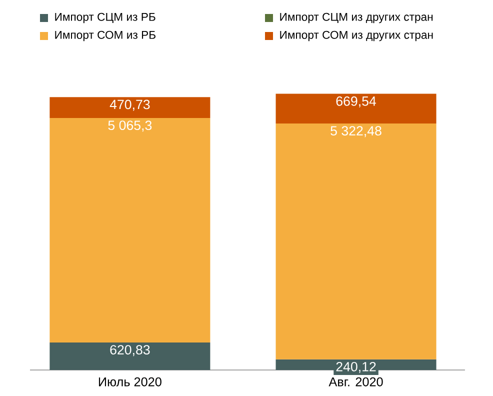 The image size is (493, 396). I want to click on data-label: 5 065,3, so click(130, 126).